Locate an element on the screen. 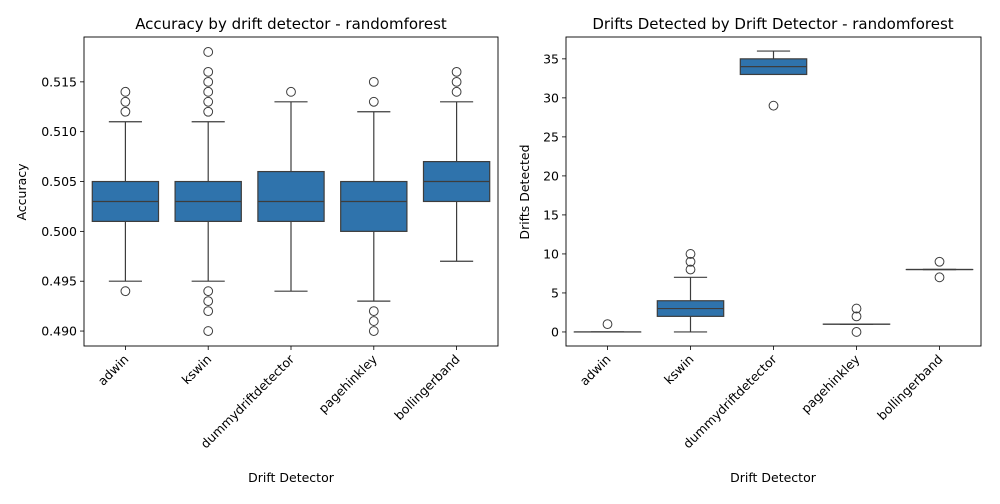  y-tick-label: 0.505 is located at coordinates (59, 181).